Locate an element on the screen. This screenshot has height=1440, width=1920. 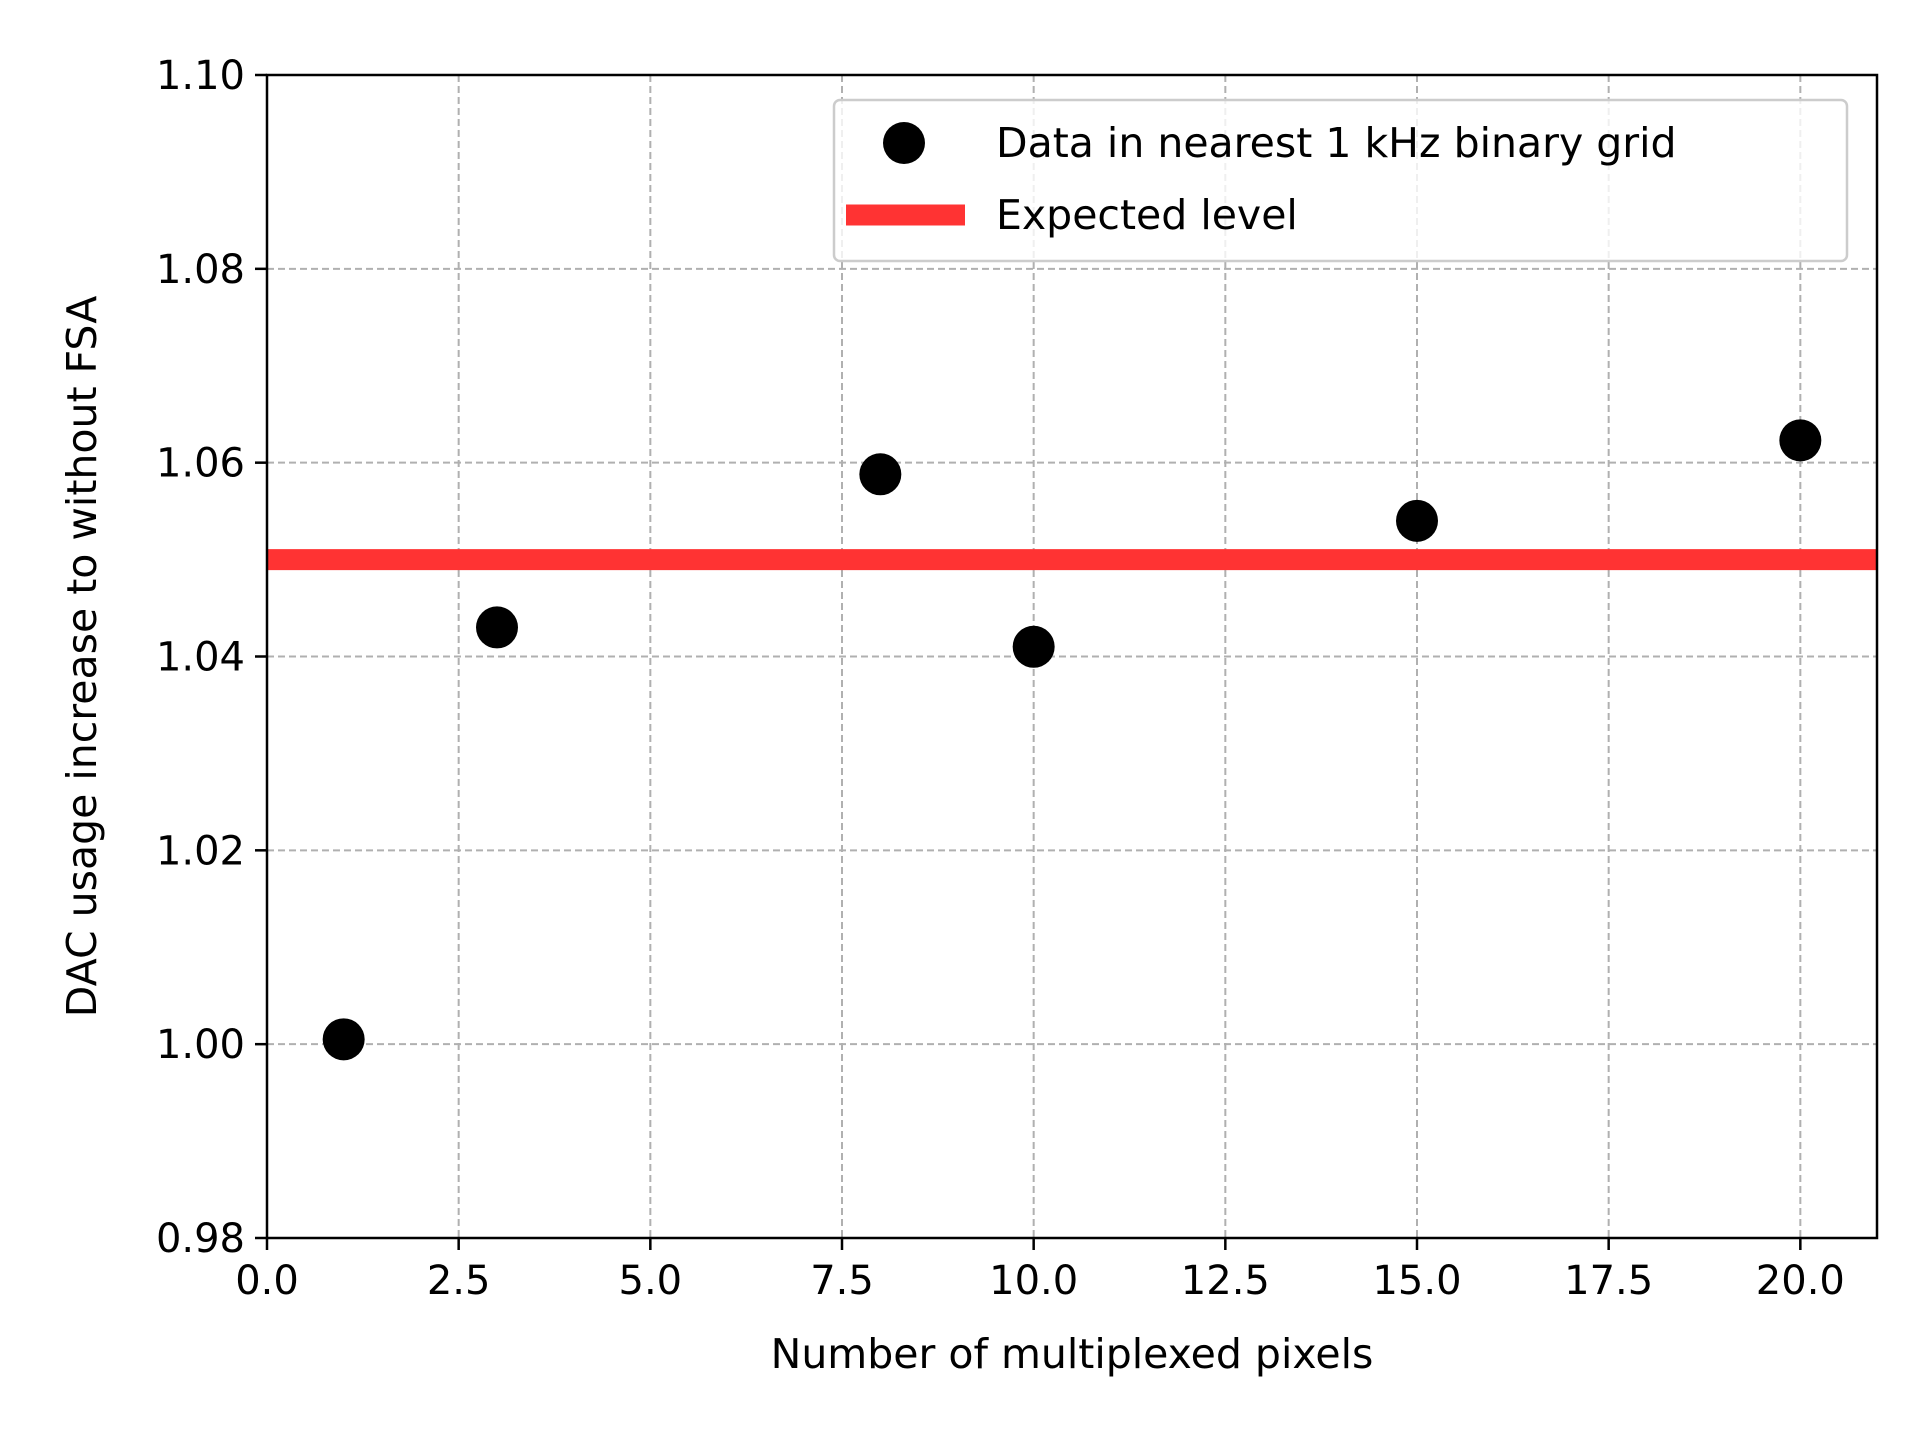
x-tick-label: 7.5 is located at coordinates (842, 1281).